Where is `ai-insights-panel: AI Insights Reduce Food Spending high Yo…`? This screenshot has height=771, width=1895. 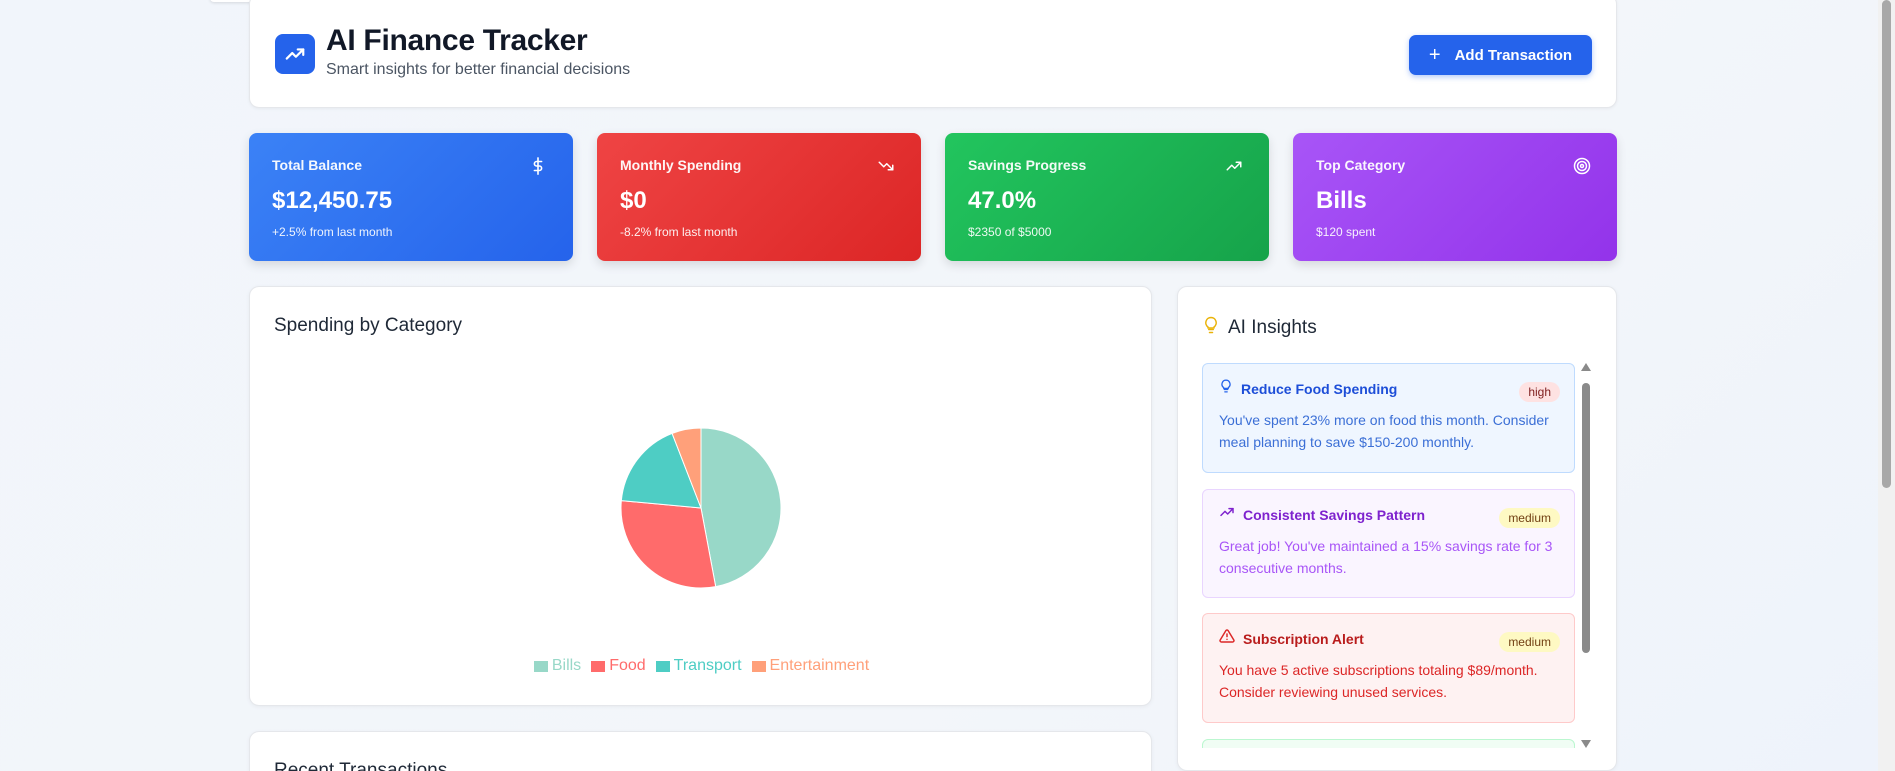 ai-insights-panel: AI Insights Reduce Food Spending high Yo… is located at coordinates (1397, 528).